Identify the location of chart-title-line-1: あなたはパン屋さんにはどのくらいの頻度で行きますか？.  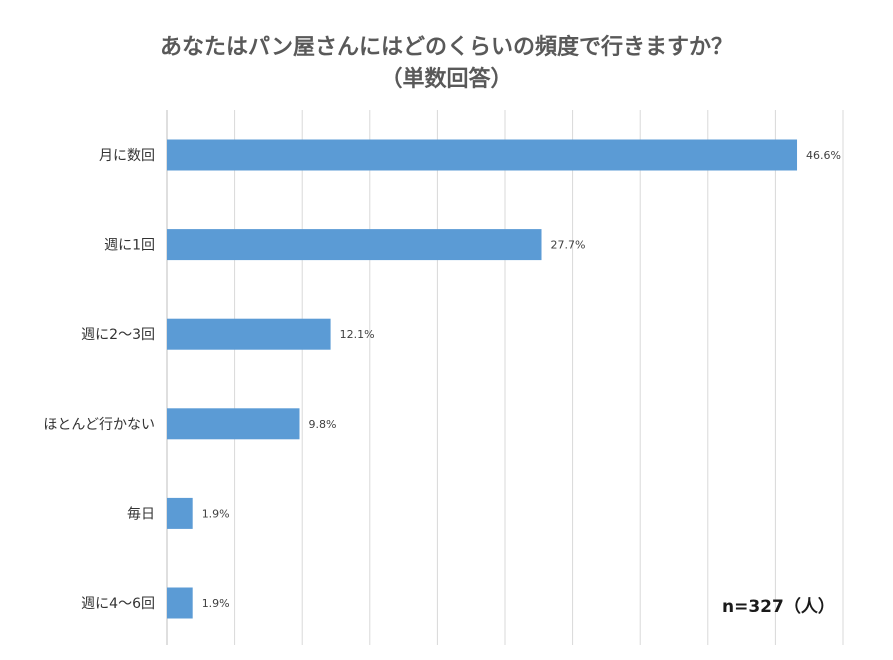
(446, 47).